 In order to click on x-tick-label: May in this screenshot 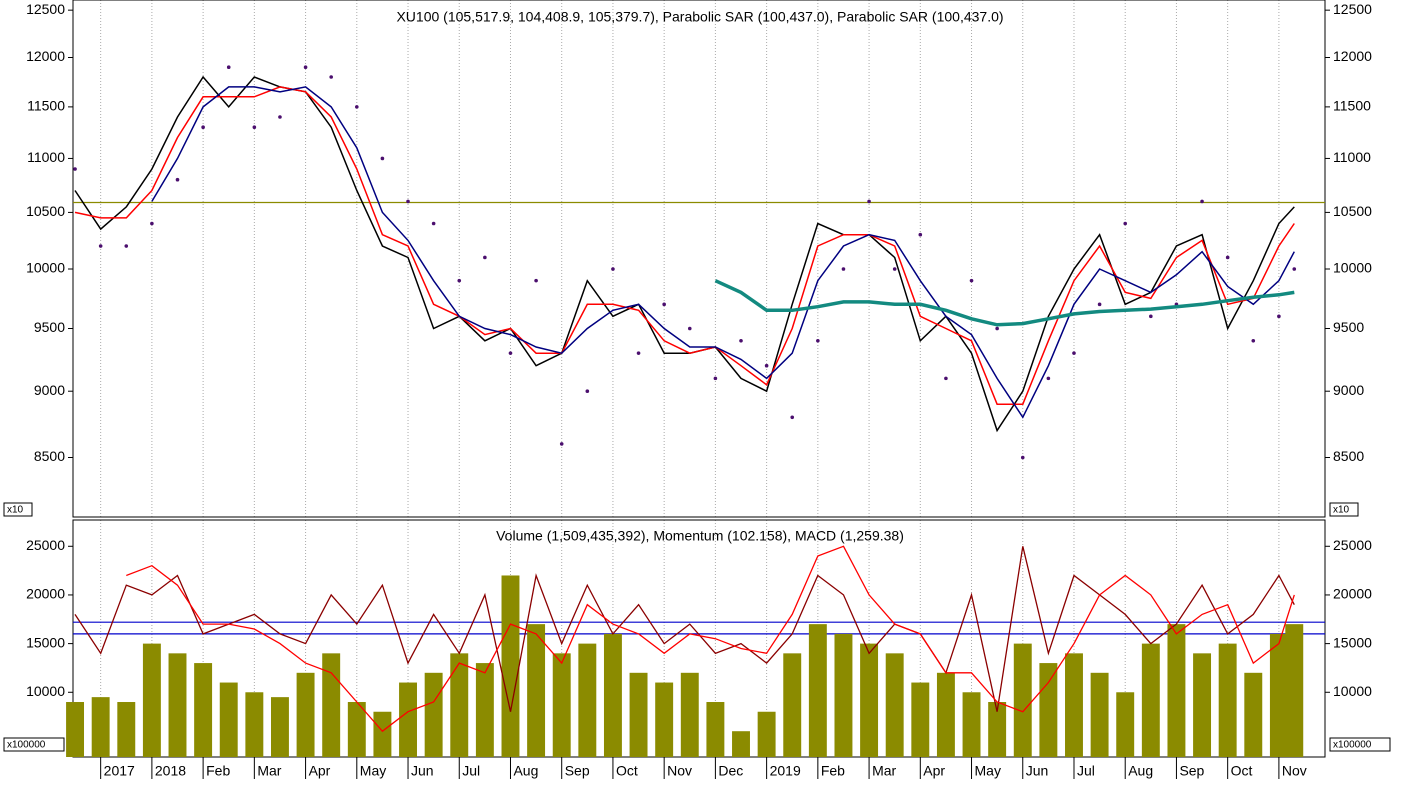, I will do `click(373, 771)`.